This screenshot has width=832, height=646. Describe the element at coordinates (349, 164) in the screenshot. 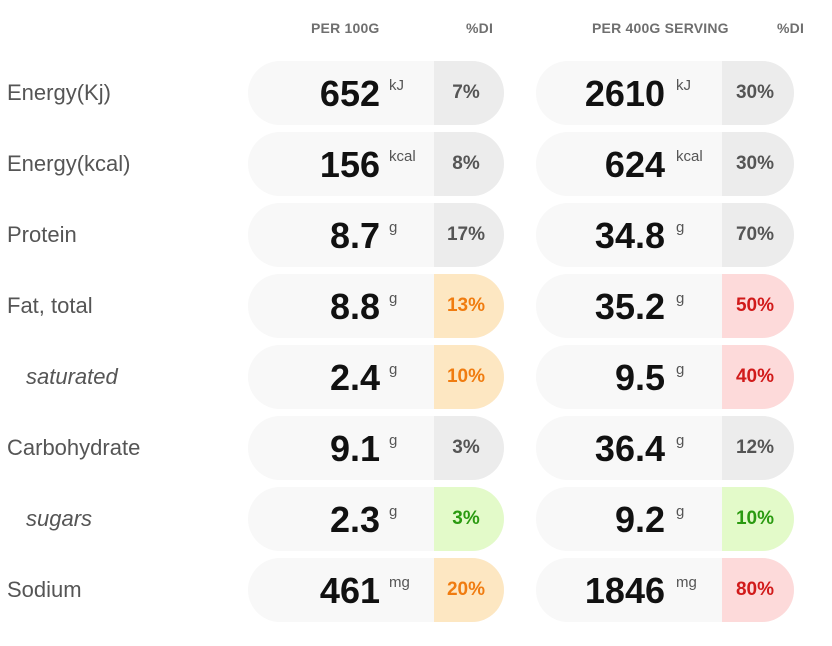

I see `nutrient-value: 156` at that location.